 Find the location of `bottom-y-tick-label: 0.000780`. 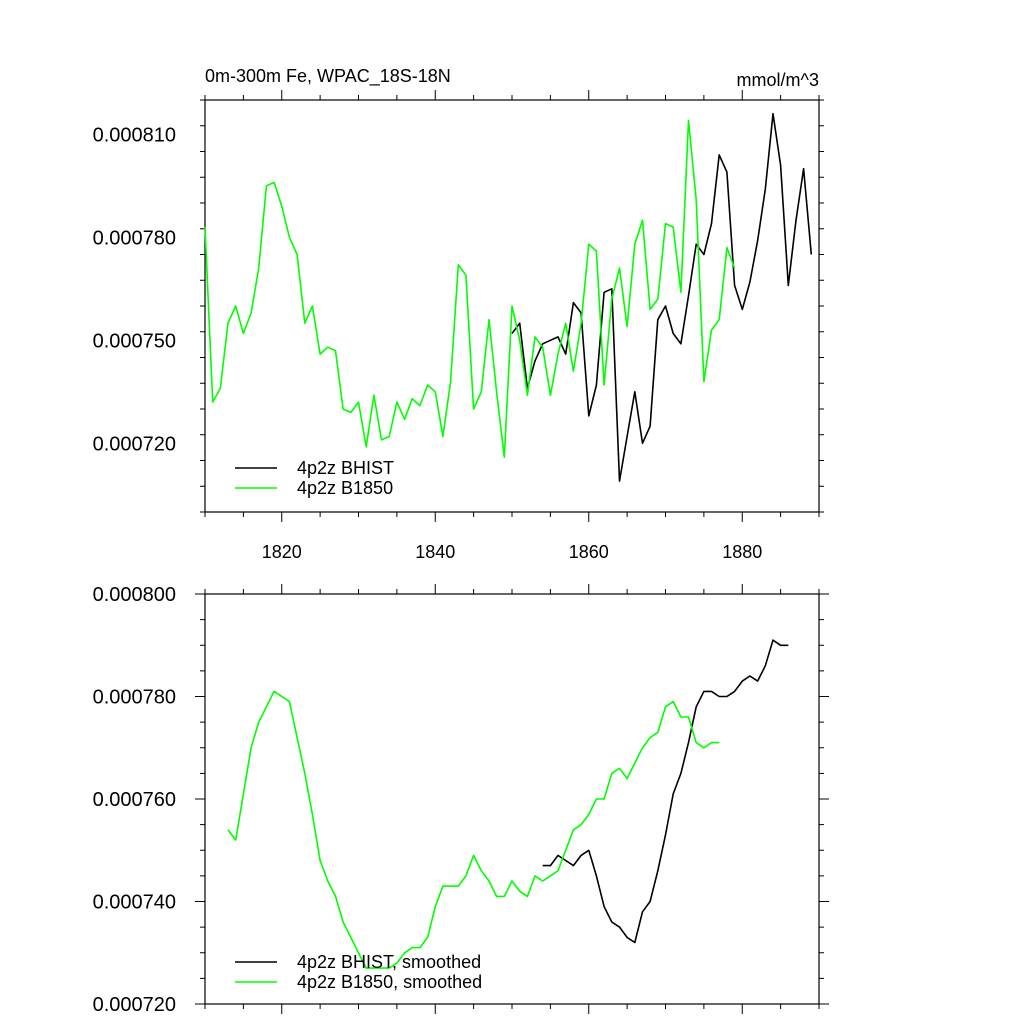

bottom-y-tick-label: 0.000780 is located at coordinates (134, 698).